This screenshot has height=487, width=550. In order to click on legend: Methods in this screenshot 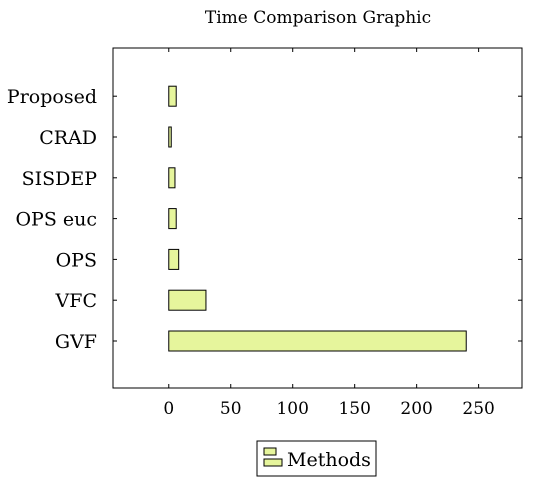, I will do `click(316, 458)`.